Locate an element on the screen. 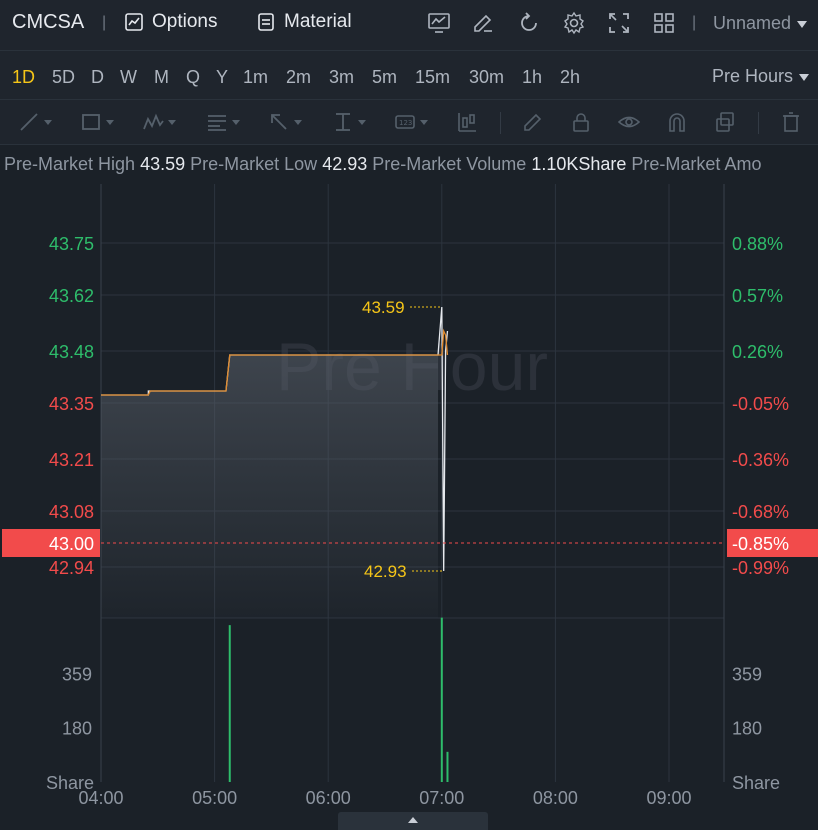  pencil-icon is located at coordinates (540, 122).